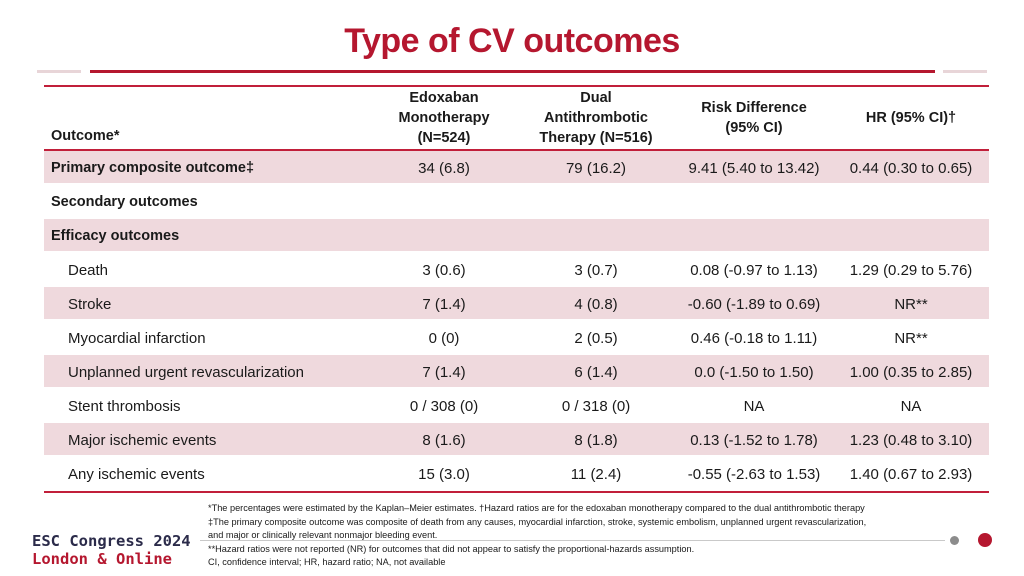 The height and width of the screenshot is (576, 1024). I want to click on header-outcome: Outcome*, so click(85, 136).